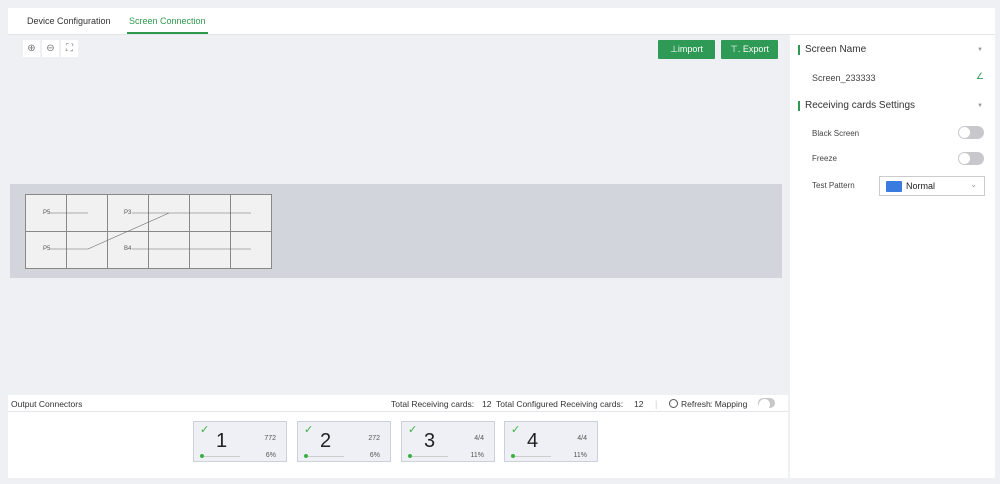 The width and height of the screenshot is (1000, 484). What do you see at coordinates (836, 133) in the screenshot?
I see `black-screen-label: Black Screen` at bounding box center [836, 133].